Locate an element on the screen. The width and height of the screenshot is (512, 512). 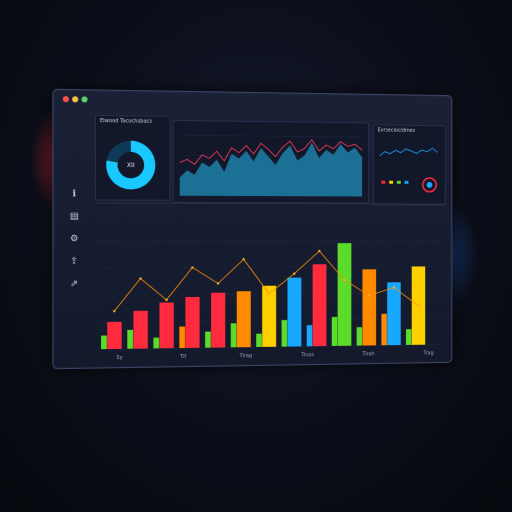
small-panel: Evrseciocidmes is located at coordinates (409, 164).